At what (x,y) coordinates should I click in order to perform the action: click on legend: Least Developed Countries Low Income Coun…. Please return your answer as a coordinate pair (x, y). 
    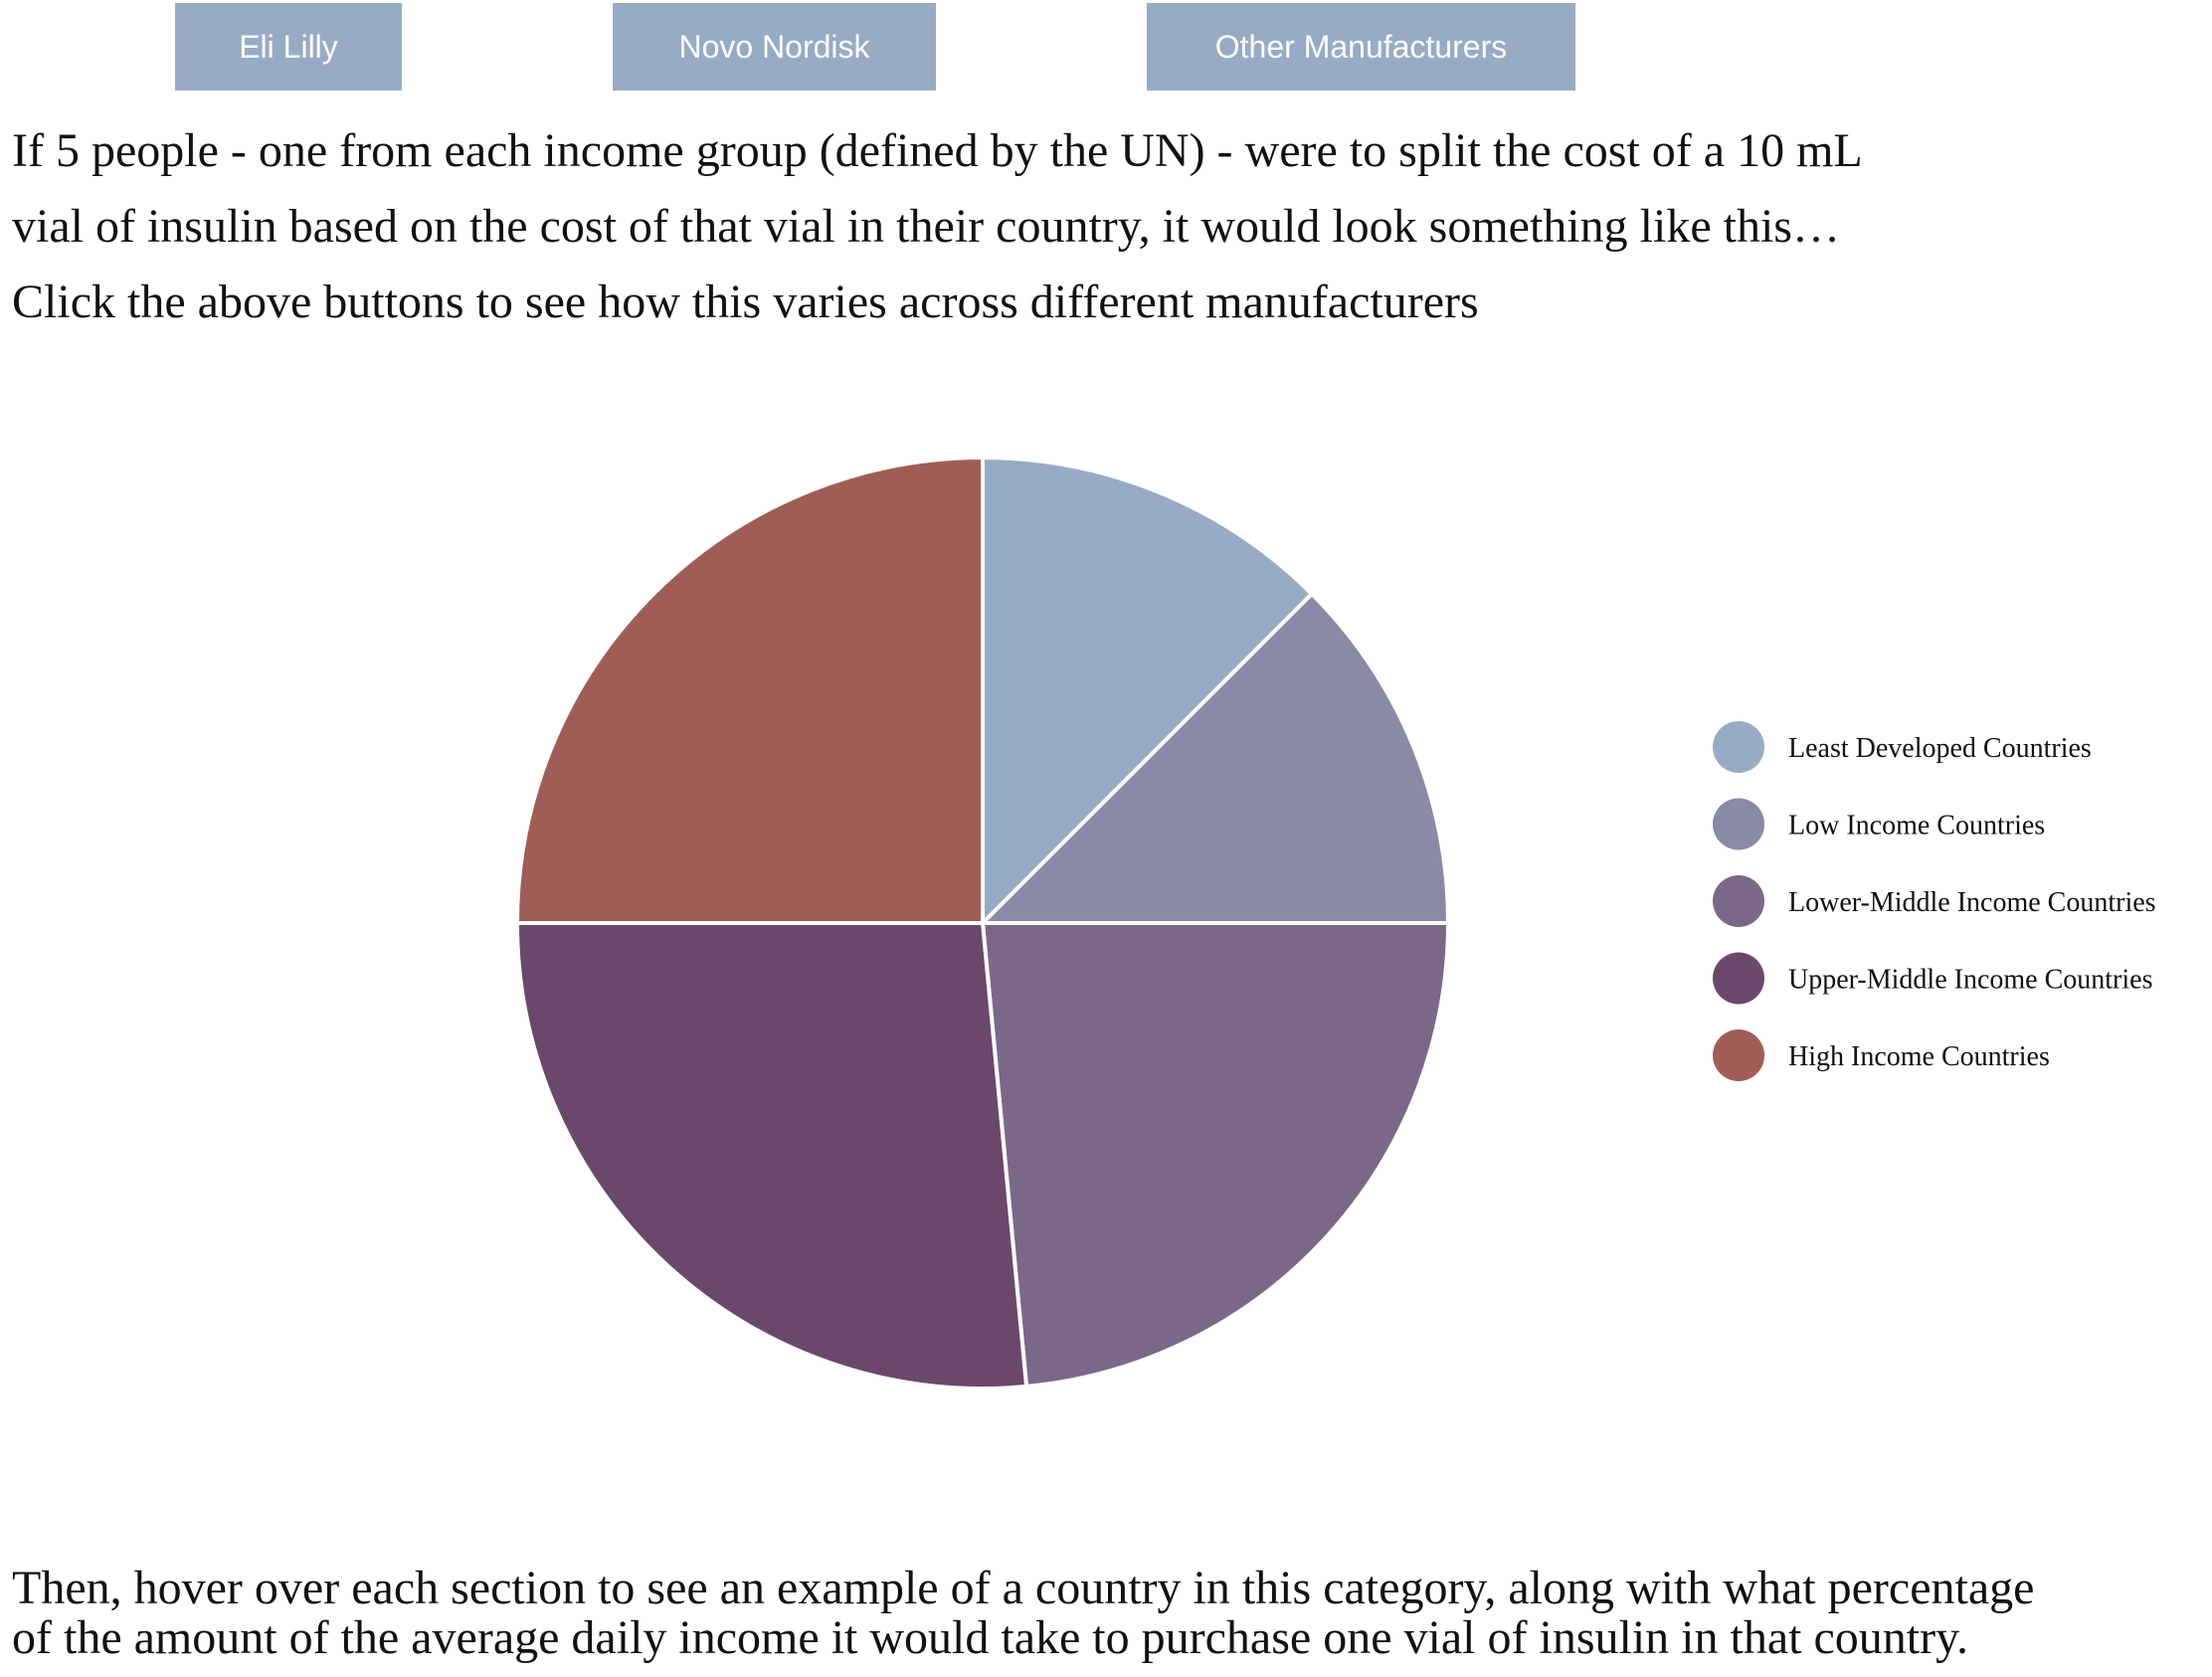
    Looking at the image, I should click on (1934, 901).